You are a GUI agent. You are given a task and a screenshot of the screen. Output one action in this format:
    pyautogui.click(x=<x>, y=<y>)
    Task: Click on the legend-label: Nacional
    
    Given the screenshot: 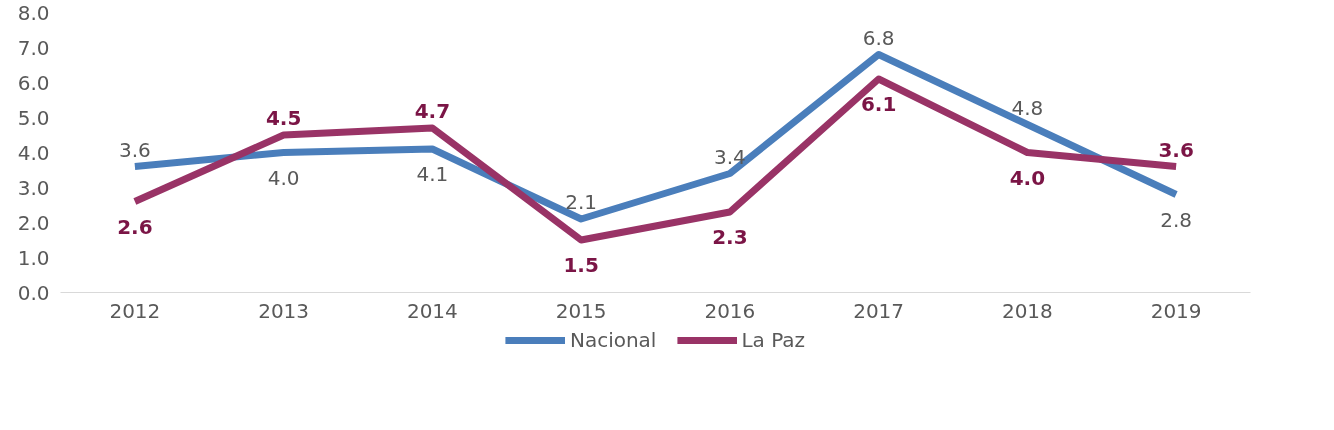 What is the action you would take?
    pyautogui.click(x=613, y=340)
    